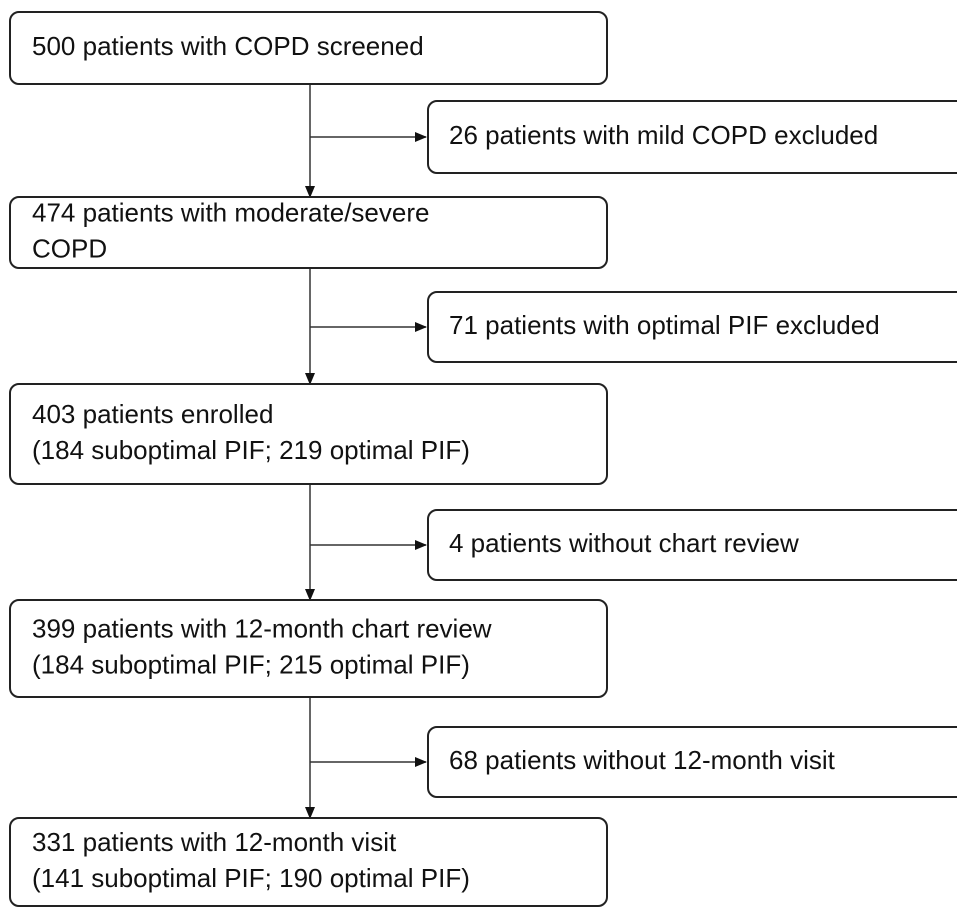  What do you see at coordinates (663, 135) in the screenshot?
I see `exclusion-text: 26 patients with mild COPD excluded` at bounding box center [663, 135].